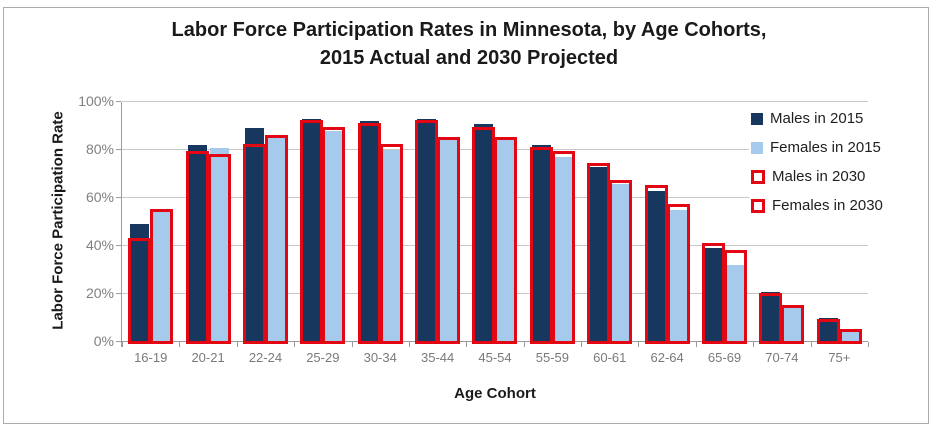  What do you see at coordinates (782, 357) in the screenshot?
I see `x-category-label-70-74: 70-74` at bounding box center [782, 357].